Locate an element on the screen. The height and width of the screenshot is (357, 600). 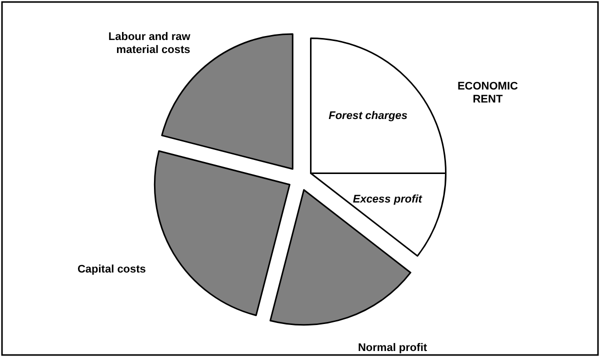
slice-label: Capital costs is located at coordinates (111, 270).